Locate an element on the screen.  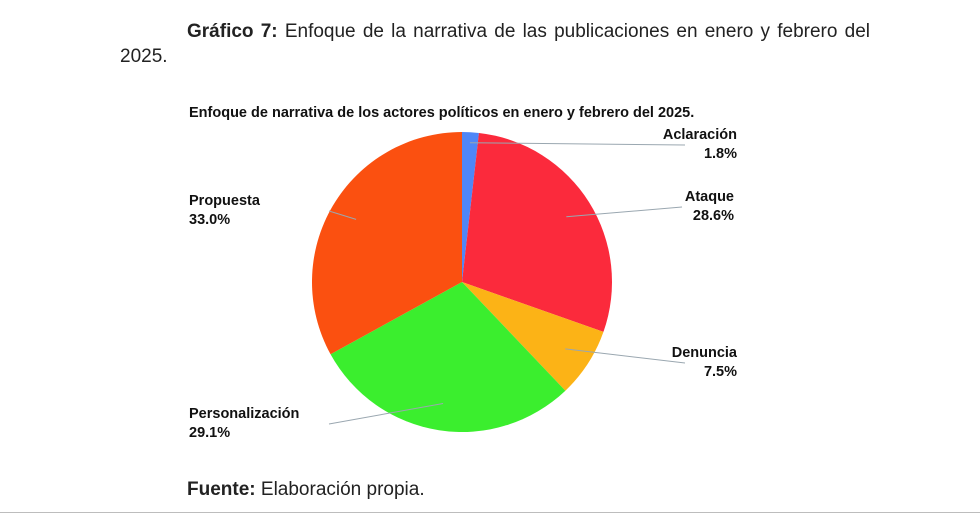
slice-label-personalización: Personalización is located at coordinates (244, 414).